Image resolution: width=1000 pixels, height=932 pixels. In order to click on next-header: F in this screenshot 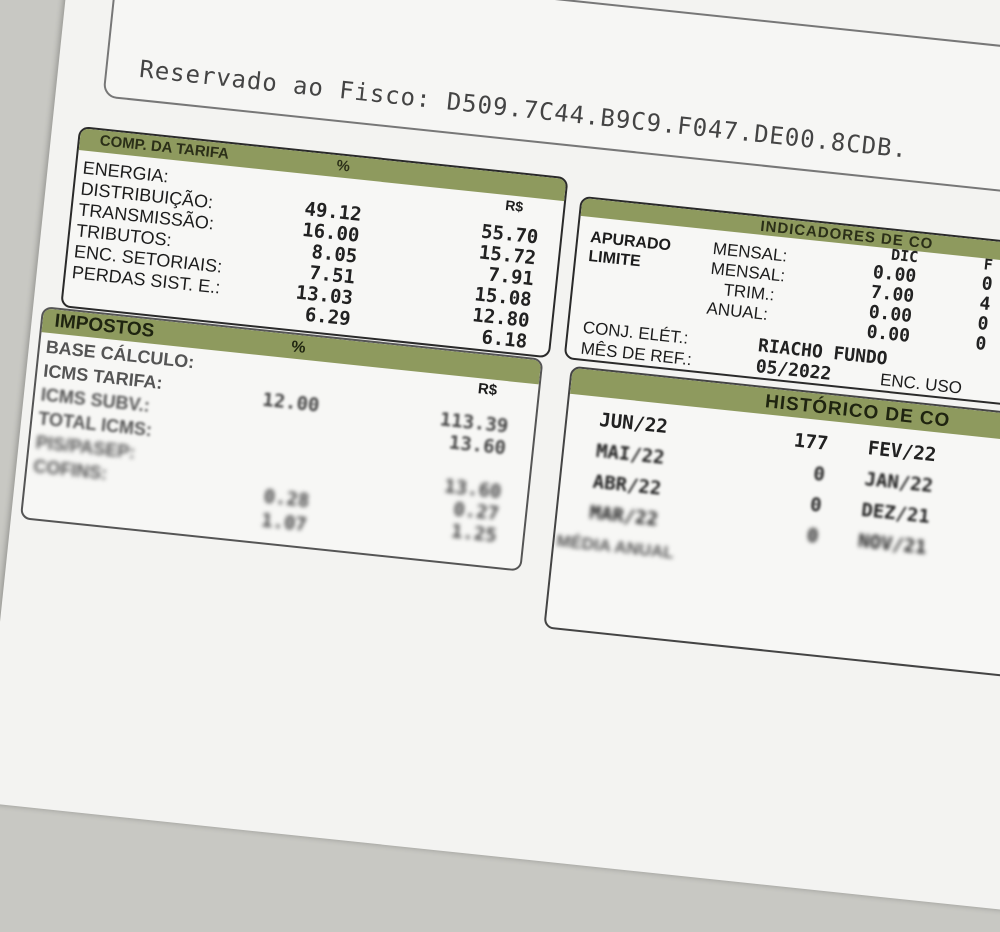, I will do `click(988, 265)`.